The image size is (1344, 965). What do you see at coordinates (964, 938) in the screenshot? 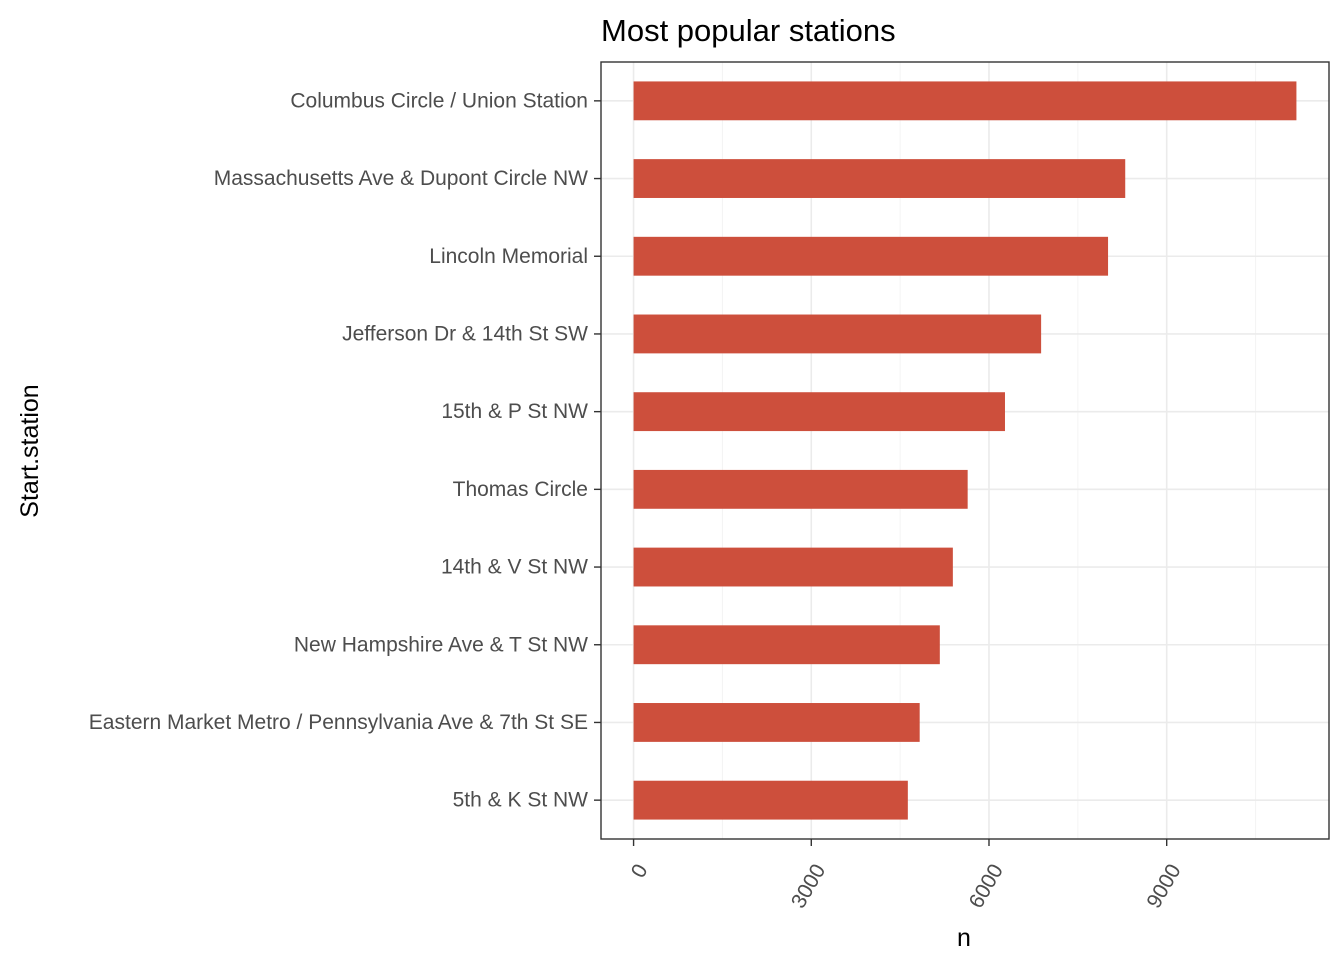
I see `x-axis-title: n` at bounding box center [964, 938].